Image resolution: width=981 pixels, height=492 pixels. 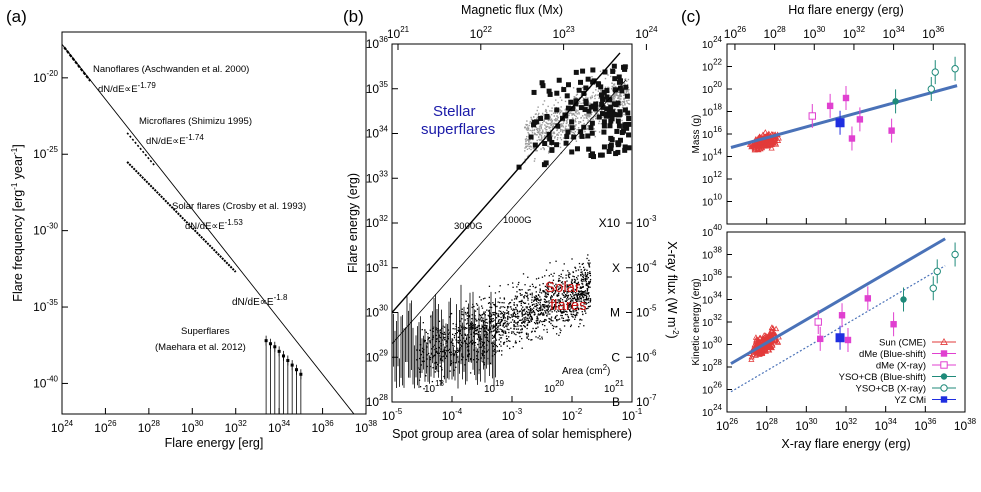 What do you see at coordinates (582, 371) in the screenshot?
I see `panel-b-area-label-main: Area (cm` at bounding box center [582, 371].